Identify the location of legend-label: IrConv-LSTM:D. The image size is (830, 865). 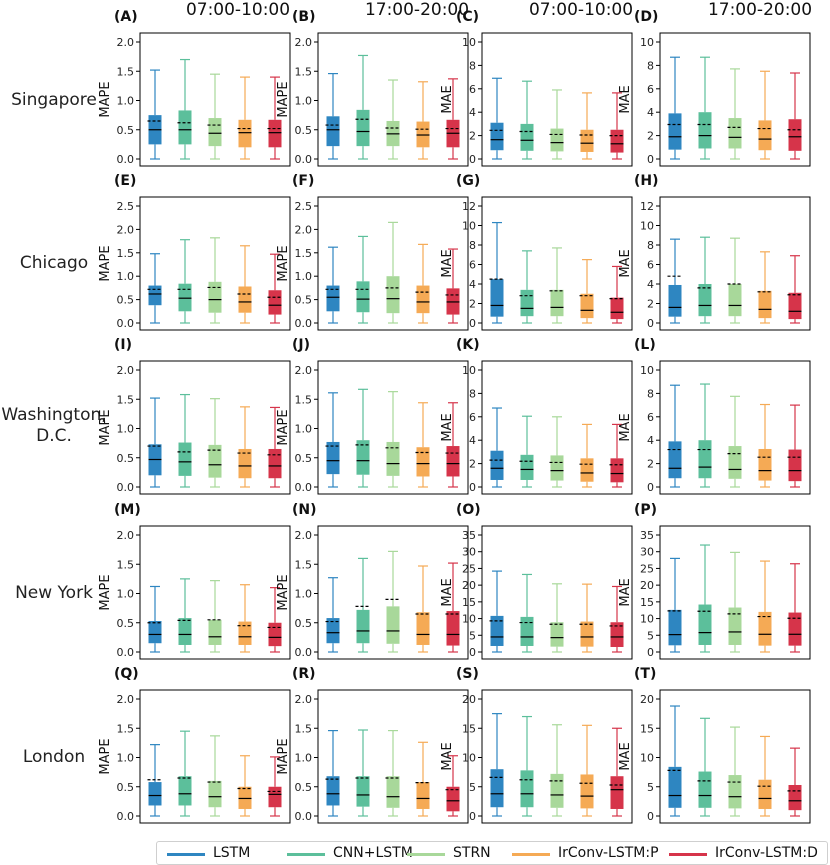
(766, 853).